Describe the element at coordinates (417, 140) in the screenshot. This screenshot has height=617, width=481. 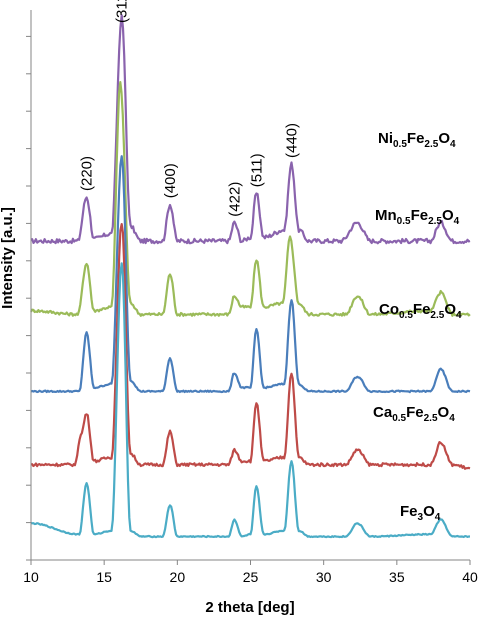
I see `series-label-0: Ni0.5Fe2.5O4` at that location.